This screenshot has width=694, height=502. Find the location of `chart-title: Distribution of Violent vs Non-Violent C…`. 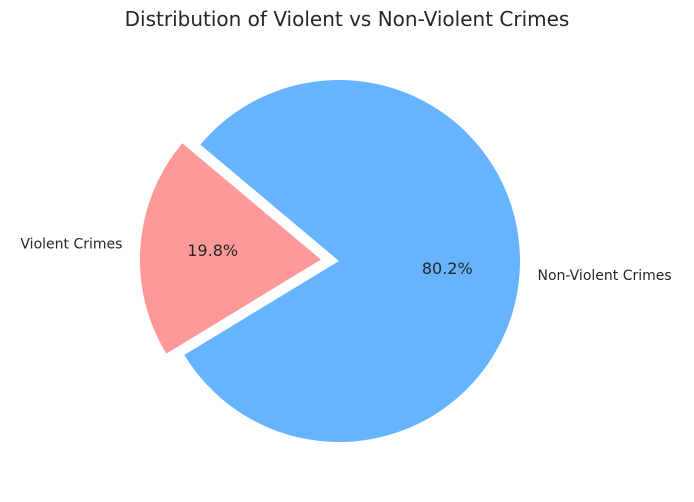

chart-title: Distribution of Violent vs Non-Violent C… is located at coordinates (347, 19).